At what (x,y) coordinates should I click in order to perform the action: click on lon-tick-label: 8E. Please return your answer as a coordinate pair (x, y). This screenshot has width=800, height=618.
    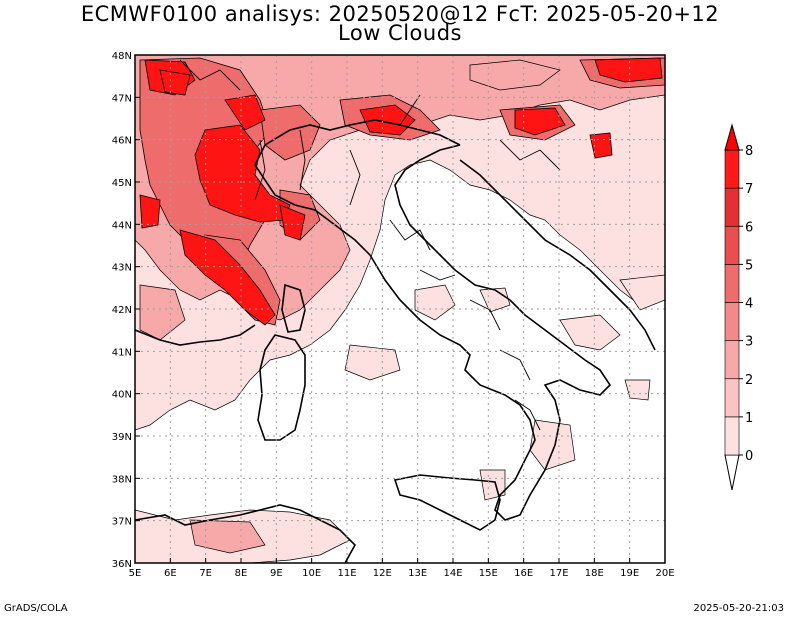
    Looking at the image, I should click on (241, 573).